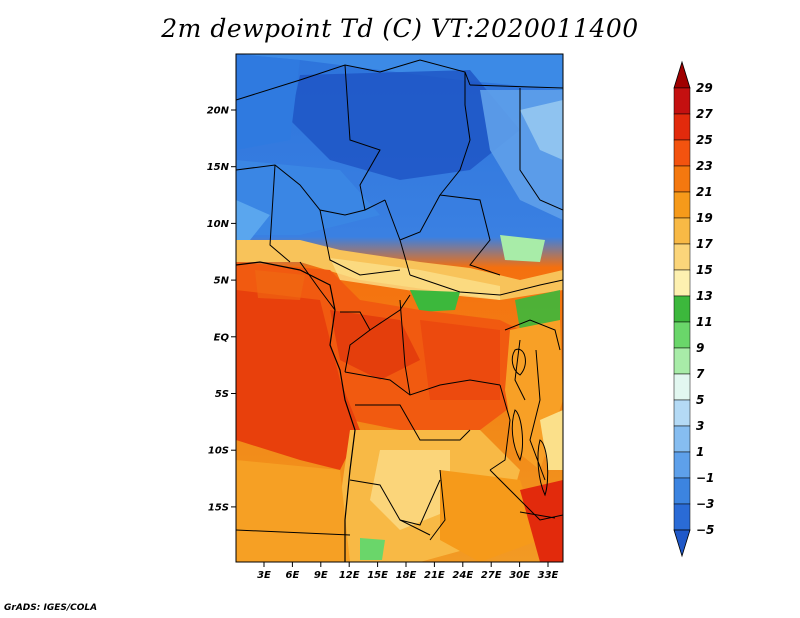 This screenshot has height=618, width=800. What do you see at coordinates (400, 28) in the screenshot?
I see `map-title: 2m dewpoint Td (C) VT:2020011400` at bounding box center [400, 28].